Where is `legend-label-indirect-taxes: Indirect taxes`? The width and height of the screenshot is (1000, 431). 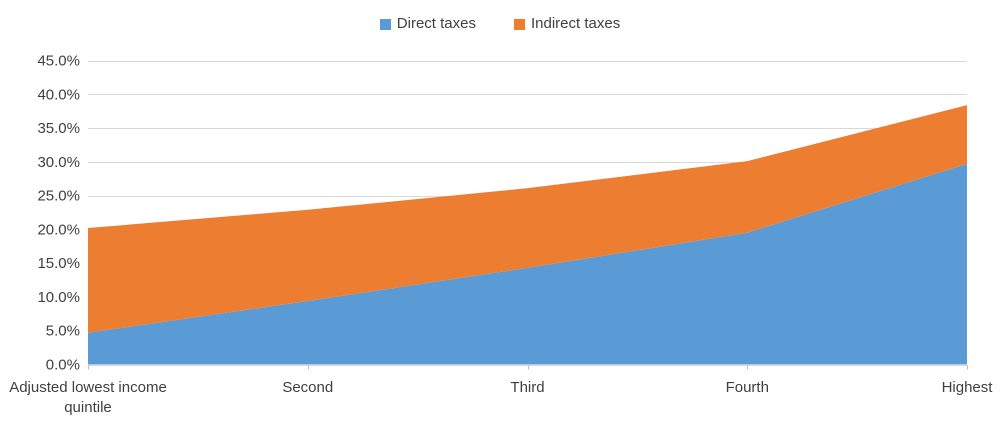
legend-label-indirect-taxes: Indirect taxes is located at coordinates (575, 23).